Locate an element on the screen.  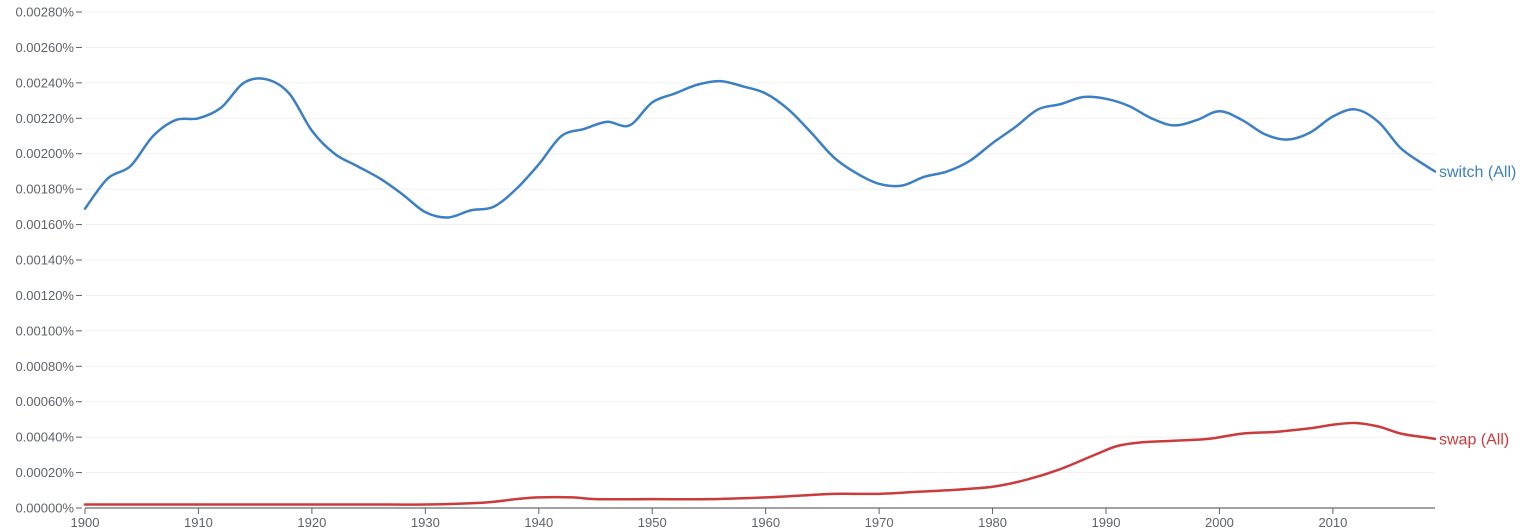
x-tick-label: 1950 is located at coordinates (652, 522).